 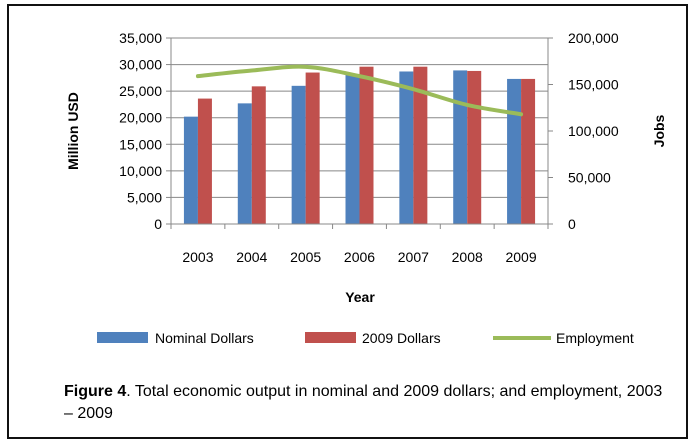 I want to click on right-tick-label: 150,000, so click(x=593, y=85).